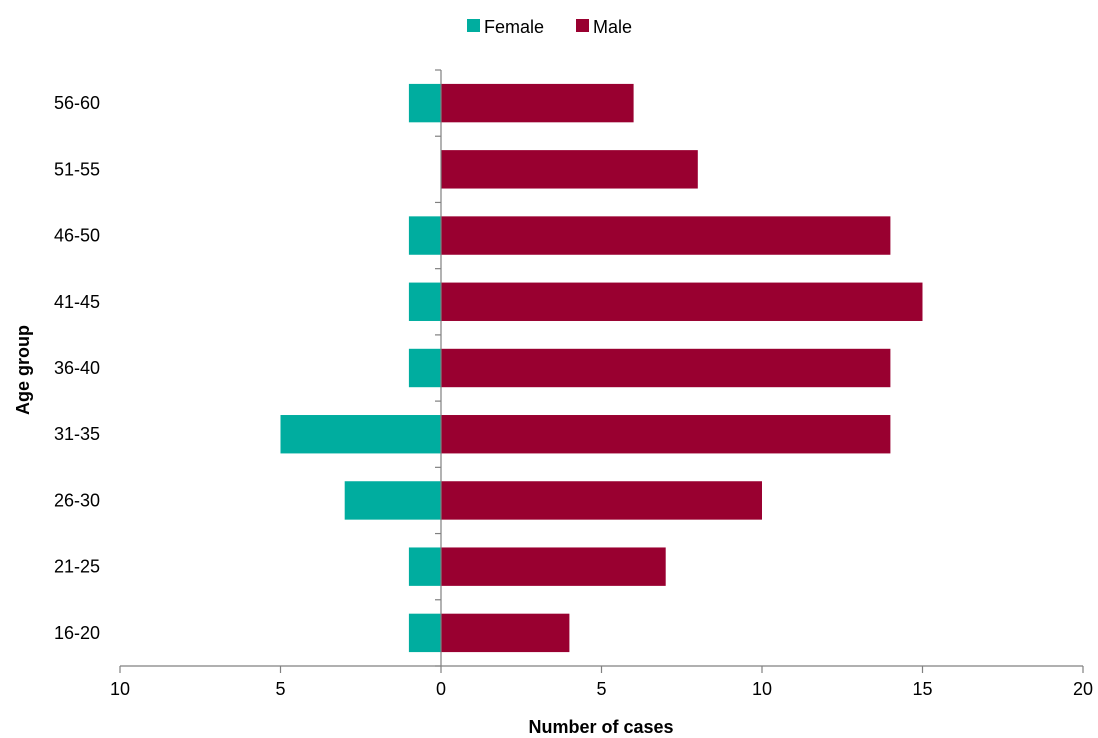 Image resolution: width=1098 pixels, height=738 pixels. Describe the element at coordinates (77, 236) in the screenshot. I see `y-tick-label: 46-50` at that location.